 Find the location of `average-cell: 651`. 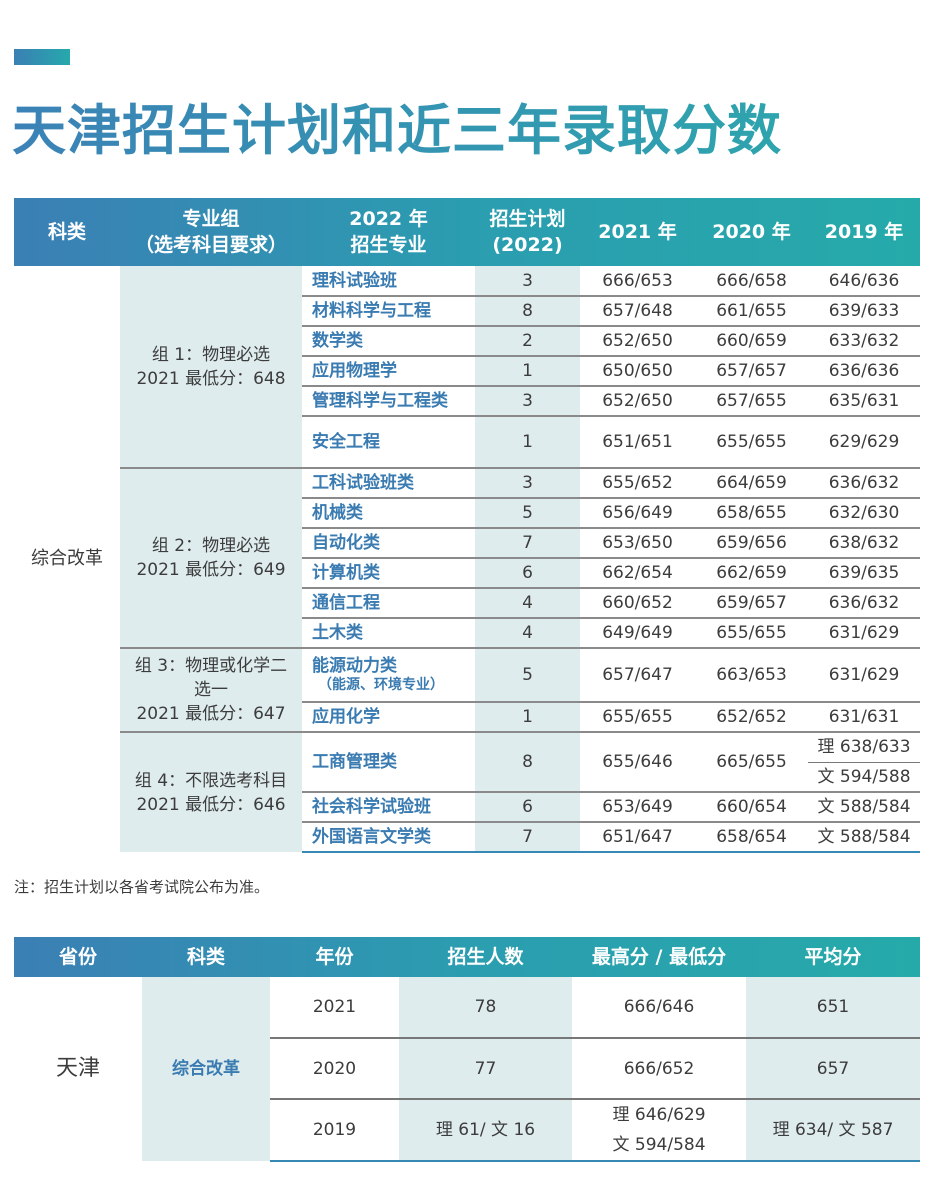

average-cell: 651 is located at coordinates (833, 1007).